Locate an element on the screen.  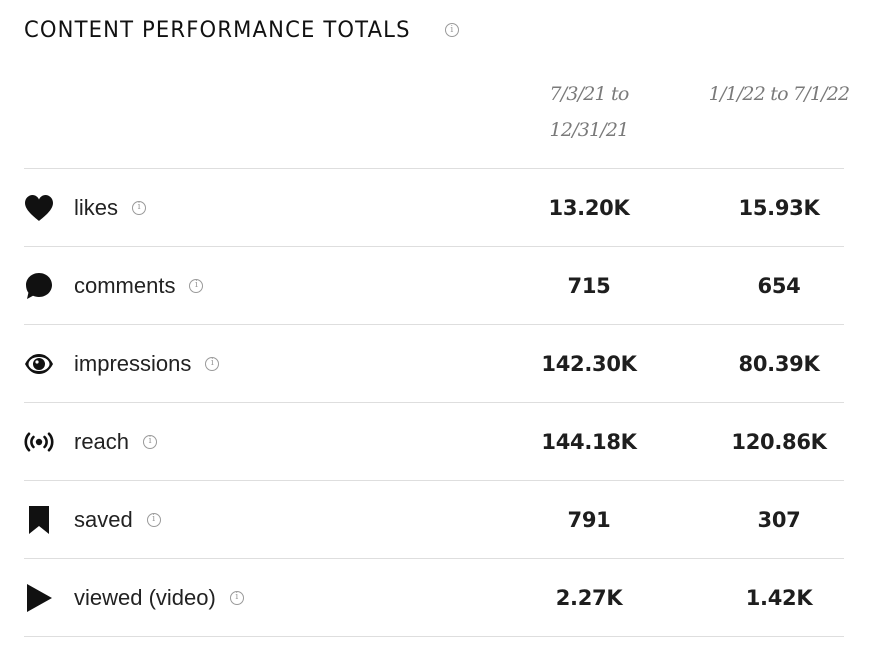
play-icon is located at coordinates (39, 598).